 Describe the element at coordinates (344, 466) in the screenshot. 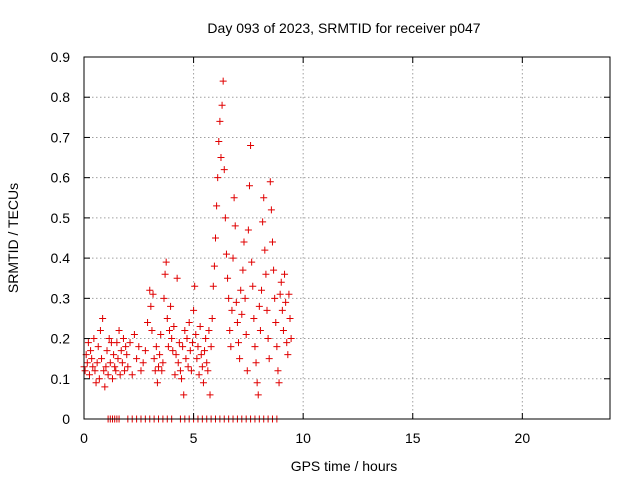

I see `x-axis-label: GPS time / hours` at that location.